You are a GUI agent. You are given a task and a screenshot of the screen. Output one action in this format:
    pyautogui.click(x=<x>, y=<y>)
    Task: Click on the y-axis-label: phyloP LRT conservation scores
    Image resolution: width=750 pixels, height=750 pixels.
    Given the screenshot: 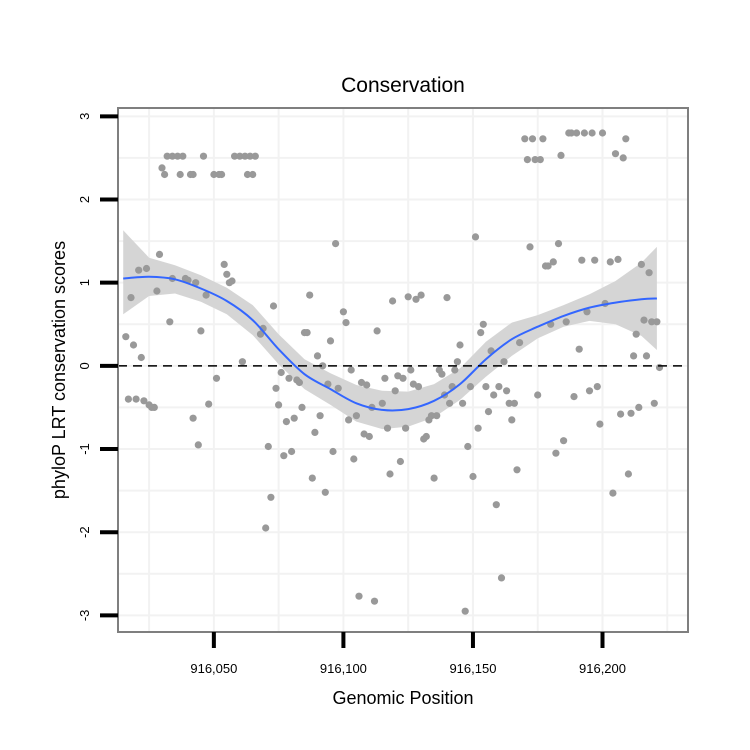 What is the action you would take?
    pyautogui.click(x=59, y=370)
    